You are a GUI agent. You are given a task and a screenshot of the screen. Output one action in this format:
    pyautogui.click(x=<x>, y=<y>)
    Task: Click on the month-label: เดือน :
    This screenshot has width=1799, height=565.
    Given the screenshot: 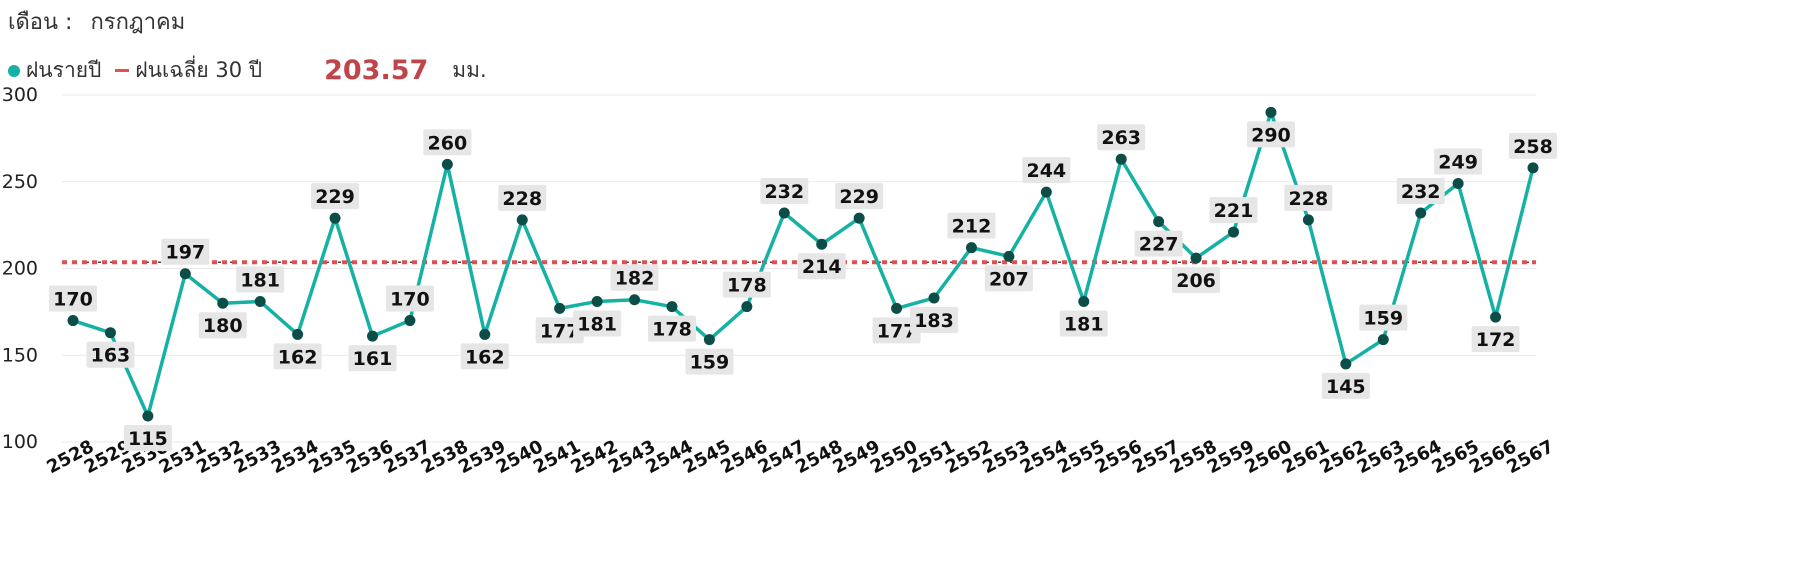 What is the action you would take?
    pyautogui.click(x=40, y=22)
    